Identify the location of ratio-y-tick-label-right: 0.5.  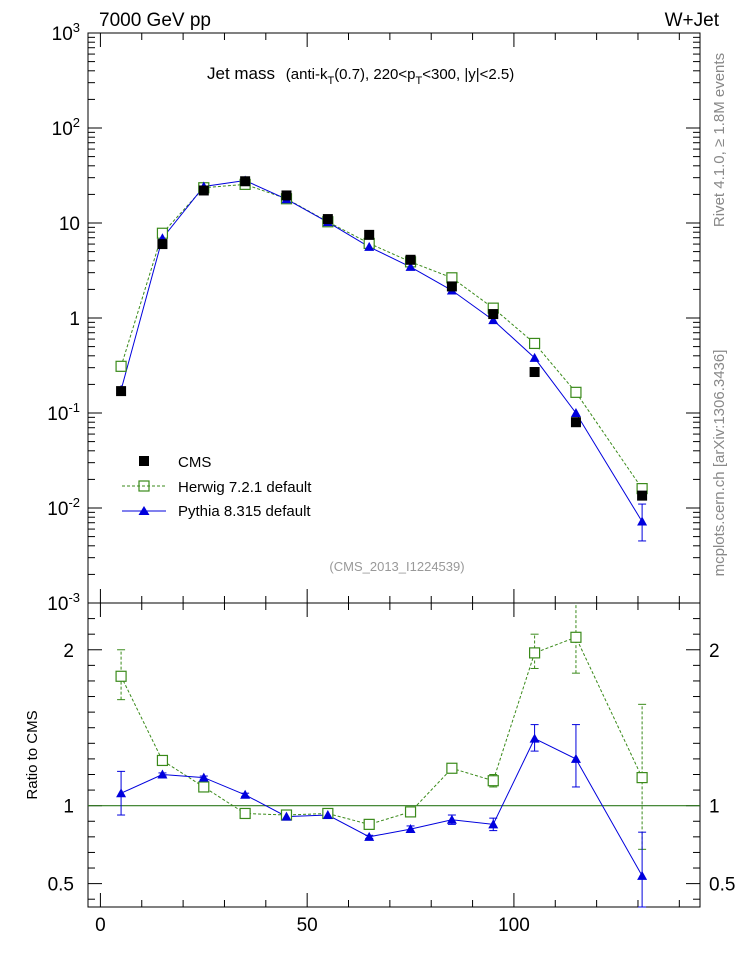
(722, 885).